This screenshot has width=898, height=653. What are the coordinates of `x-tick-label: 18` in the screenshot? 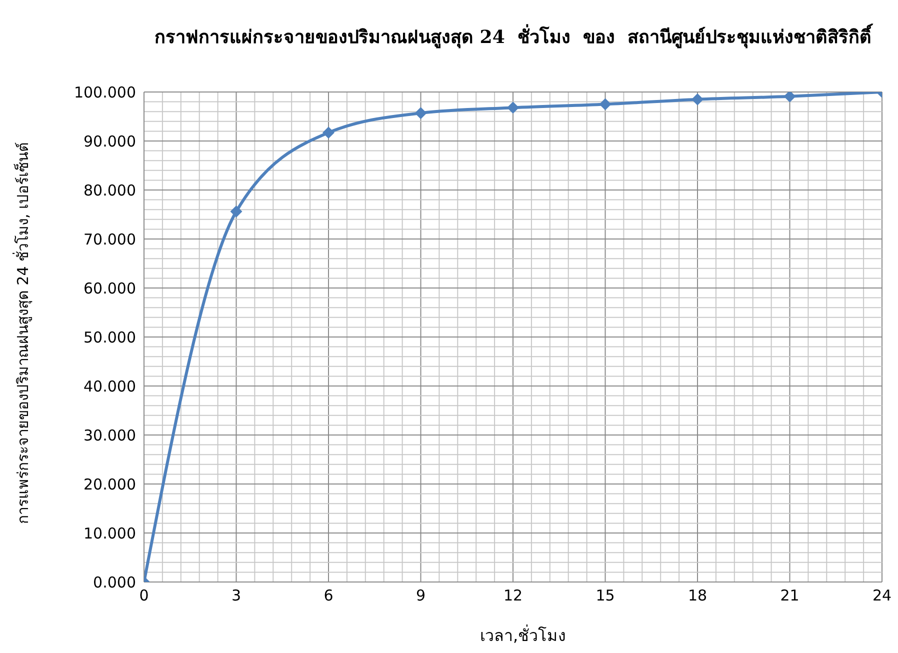 It's located at (698, 595).